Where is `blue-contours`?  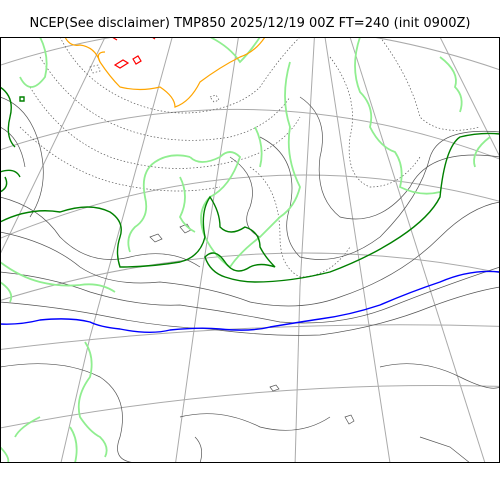 blue-contours is located at coordinates (250, 301).